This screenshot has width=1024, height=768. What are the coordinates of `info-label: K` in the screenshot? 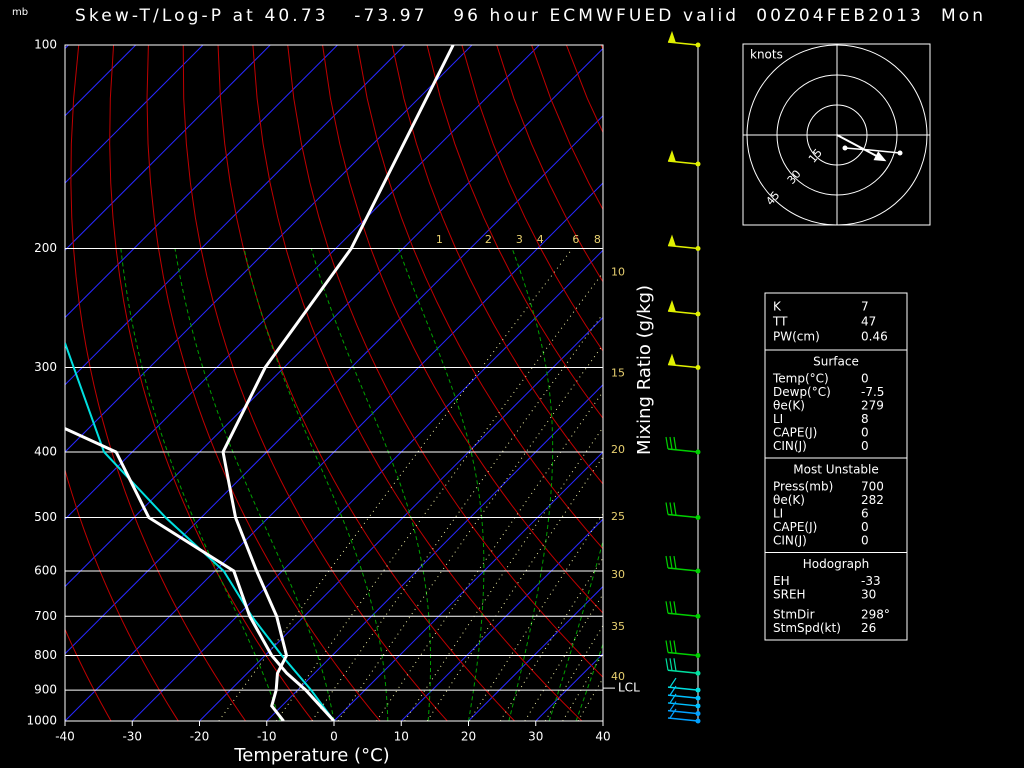 It's located at (777, 307).